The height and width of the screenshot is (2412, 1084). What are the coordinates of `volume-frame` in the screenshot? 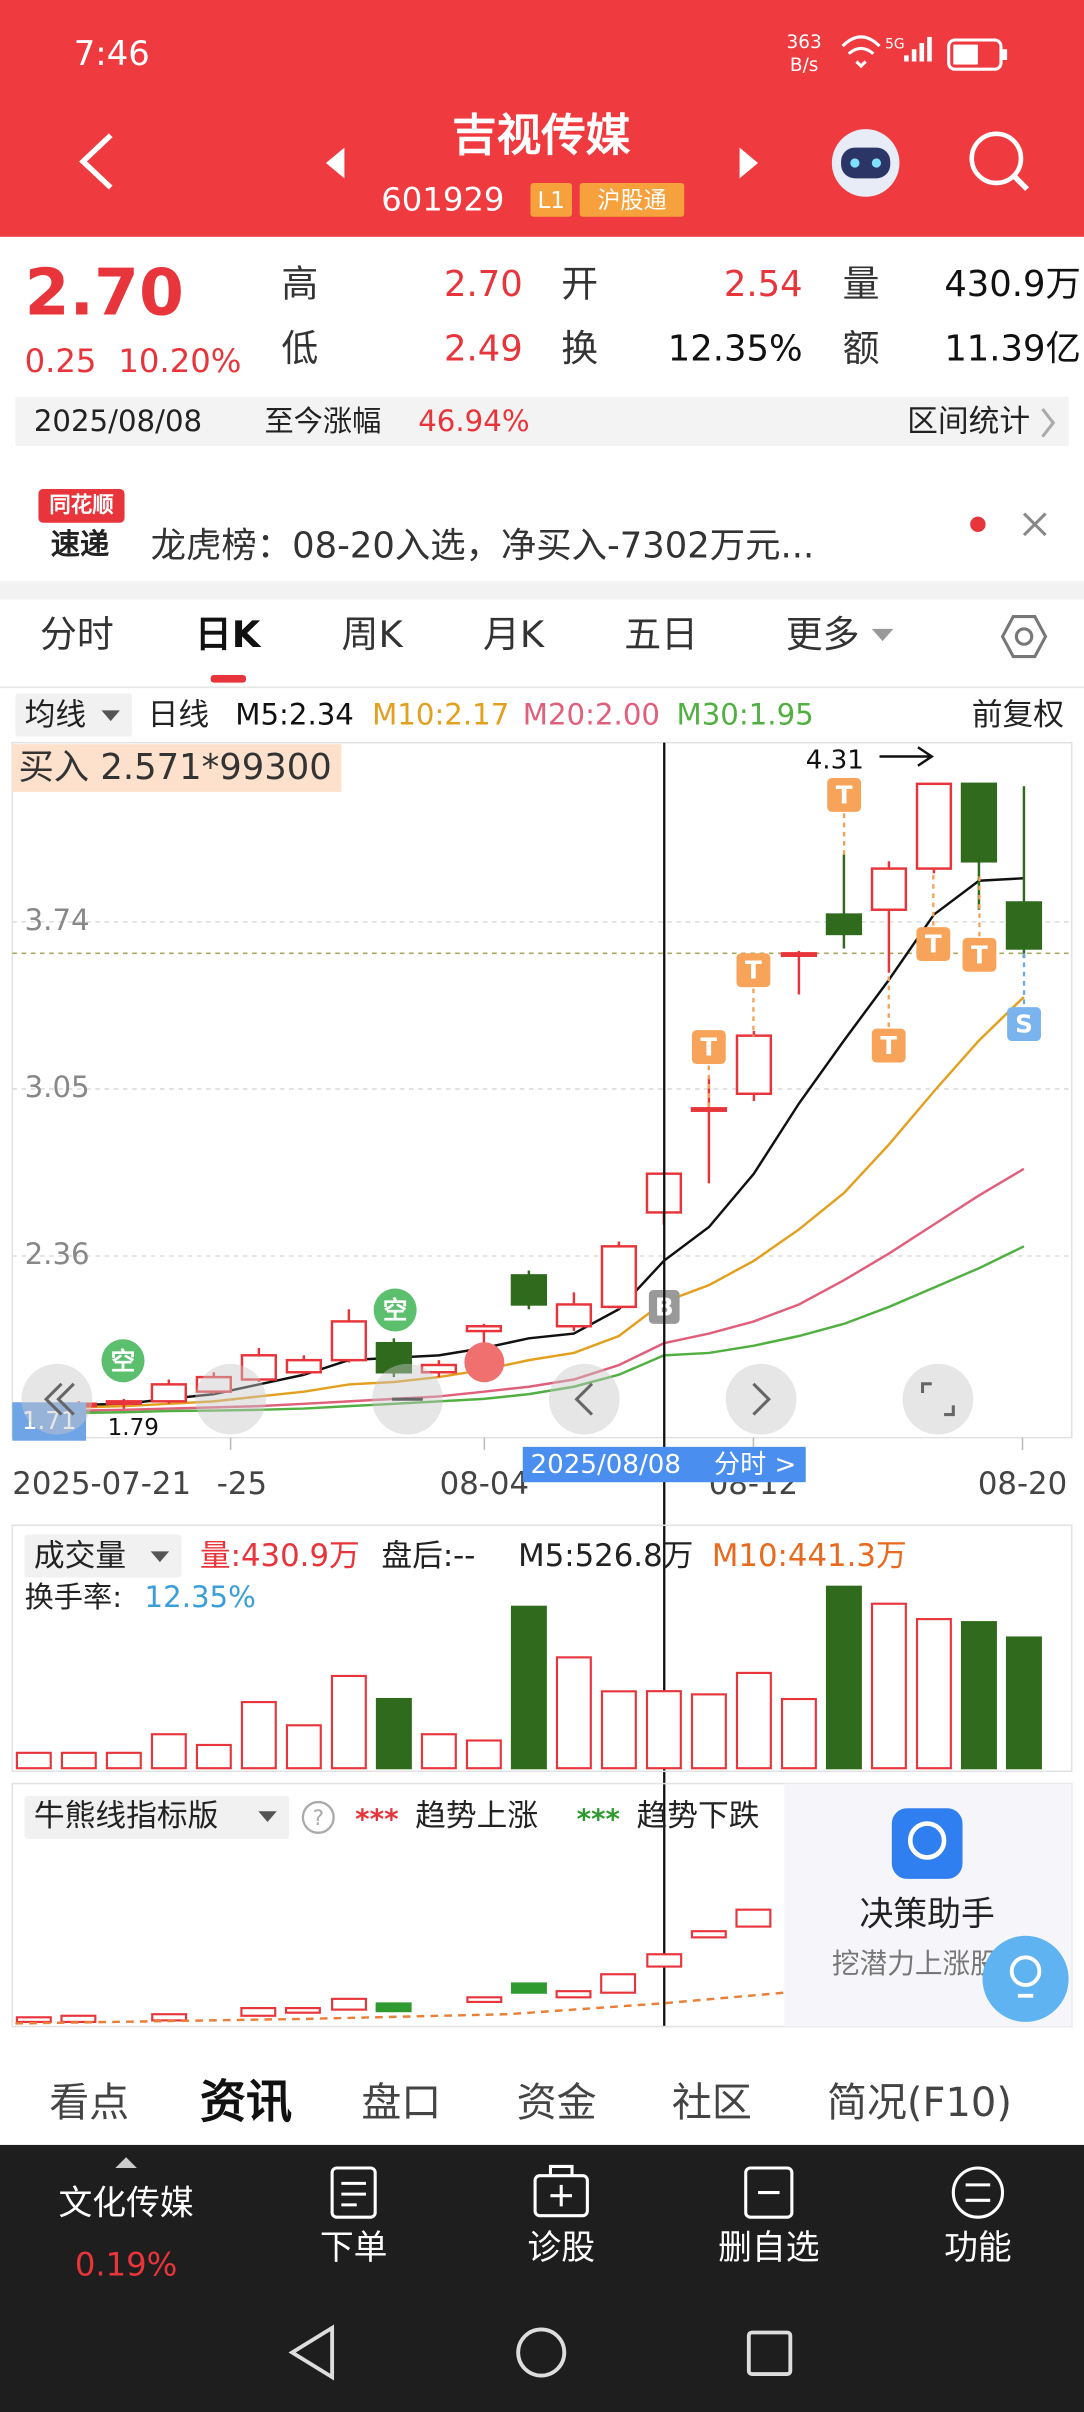 It's located at (542, 1648).